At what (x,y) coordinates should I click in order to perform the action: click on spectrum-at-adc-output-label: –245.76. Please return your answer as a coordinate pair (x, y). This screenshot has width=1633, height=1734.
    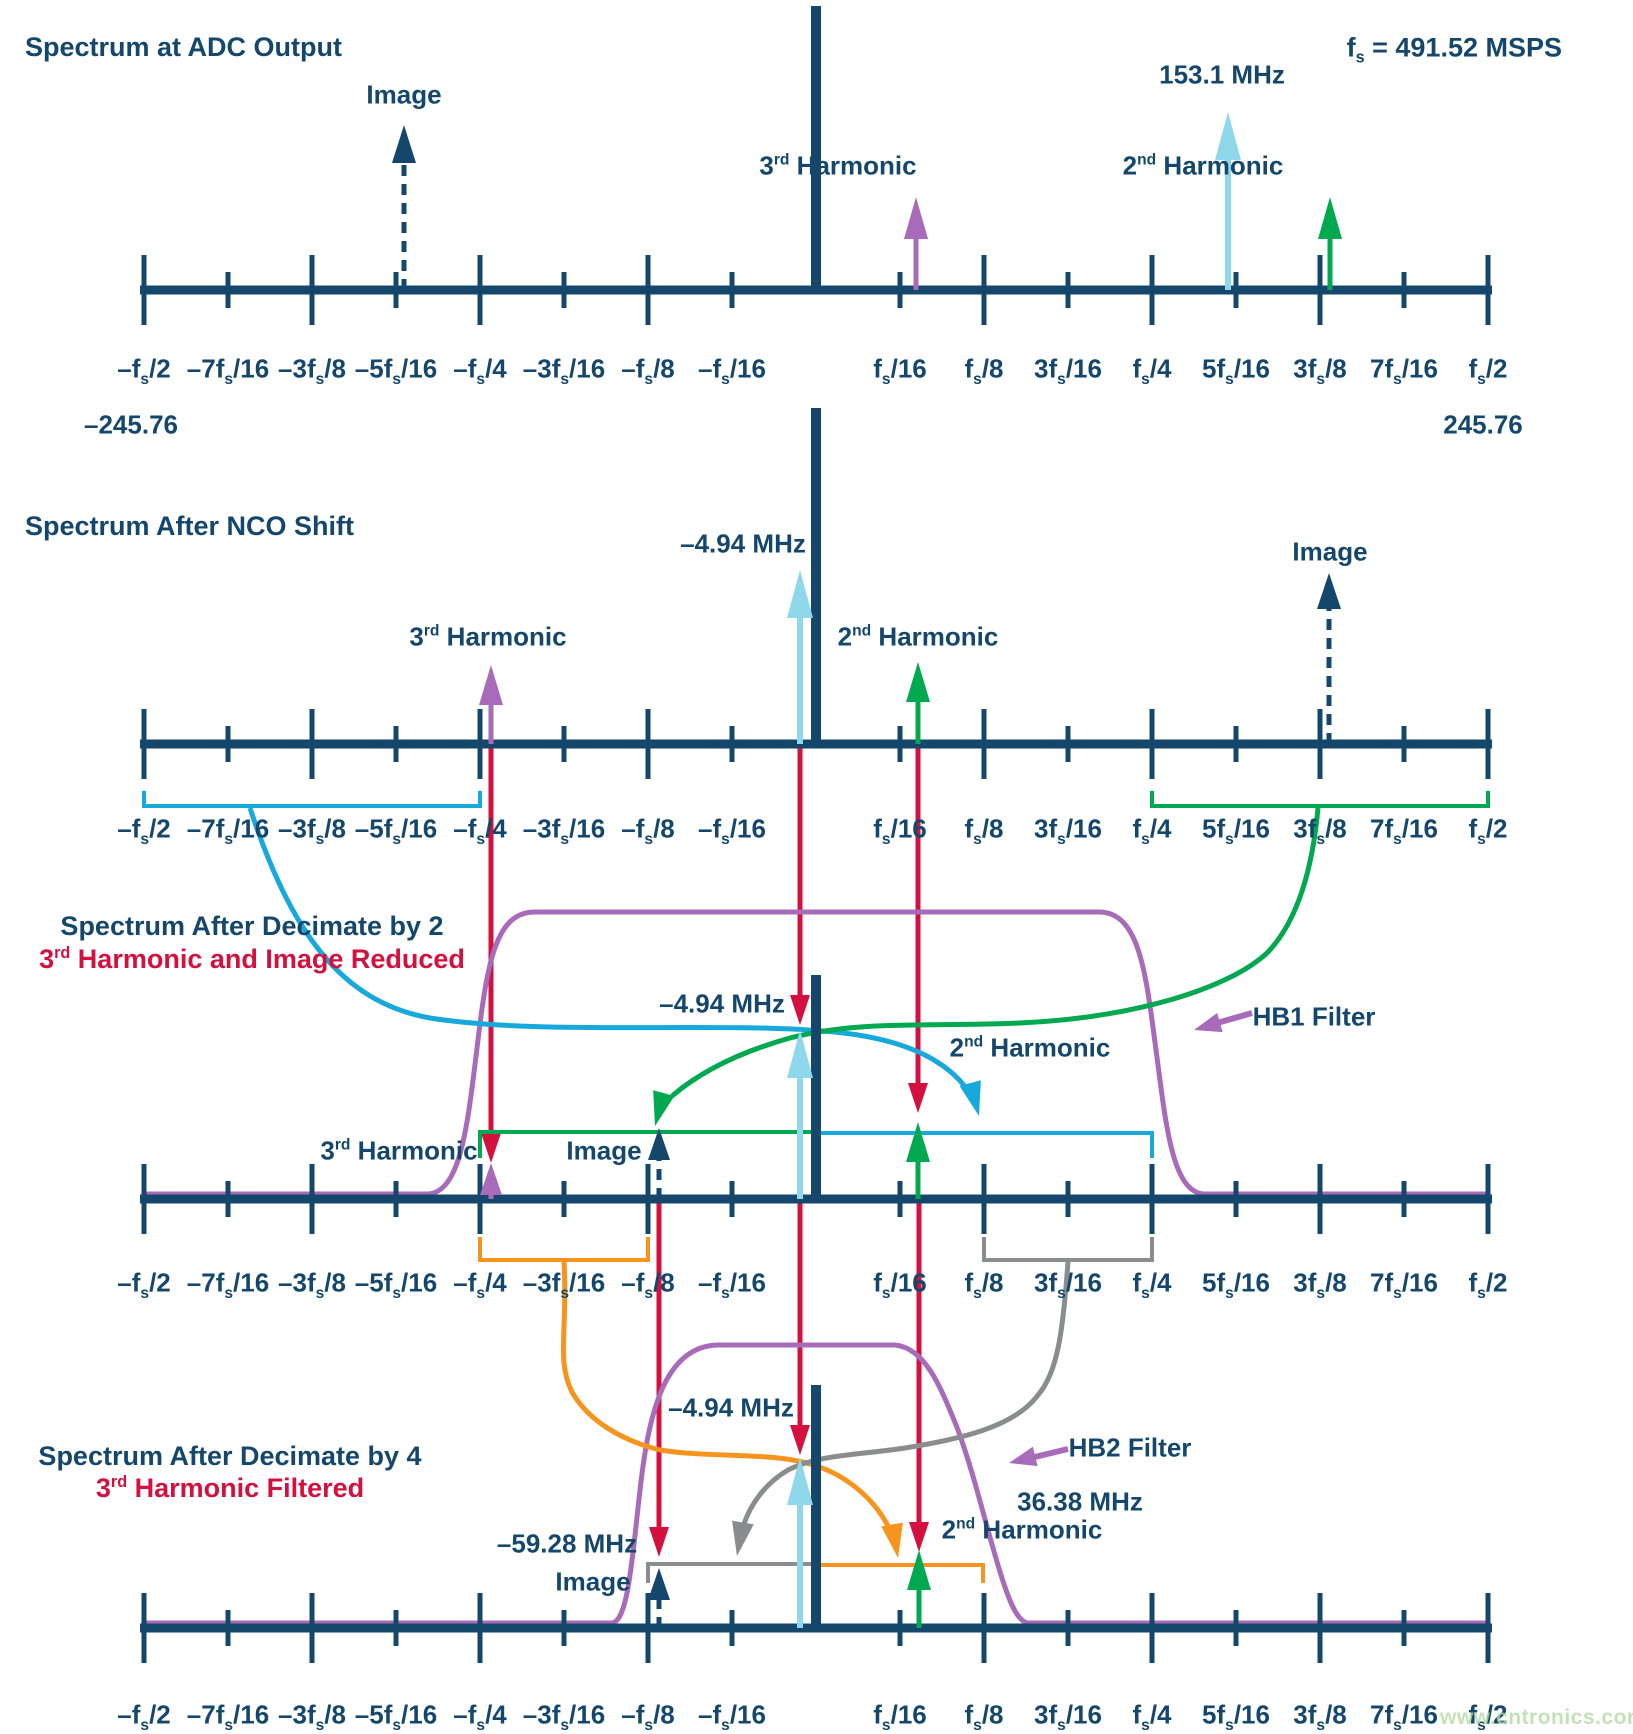
    Looking at the image, I should click on (131, 424).